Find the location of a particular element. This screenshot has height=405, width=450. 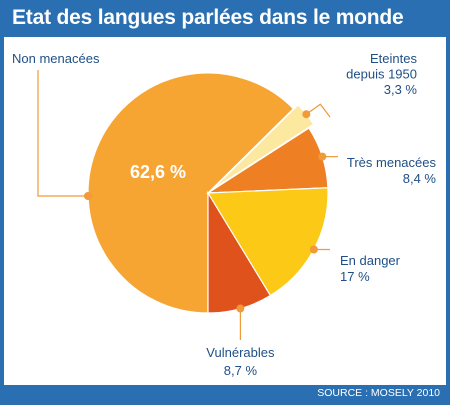

pie-label-4-line-1: 8,7 % is located at coordinates (241, 370).